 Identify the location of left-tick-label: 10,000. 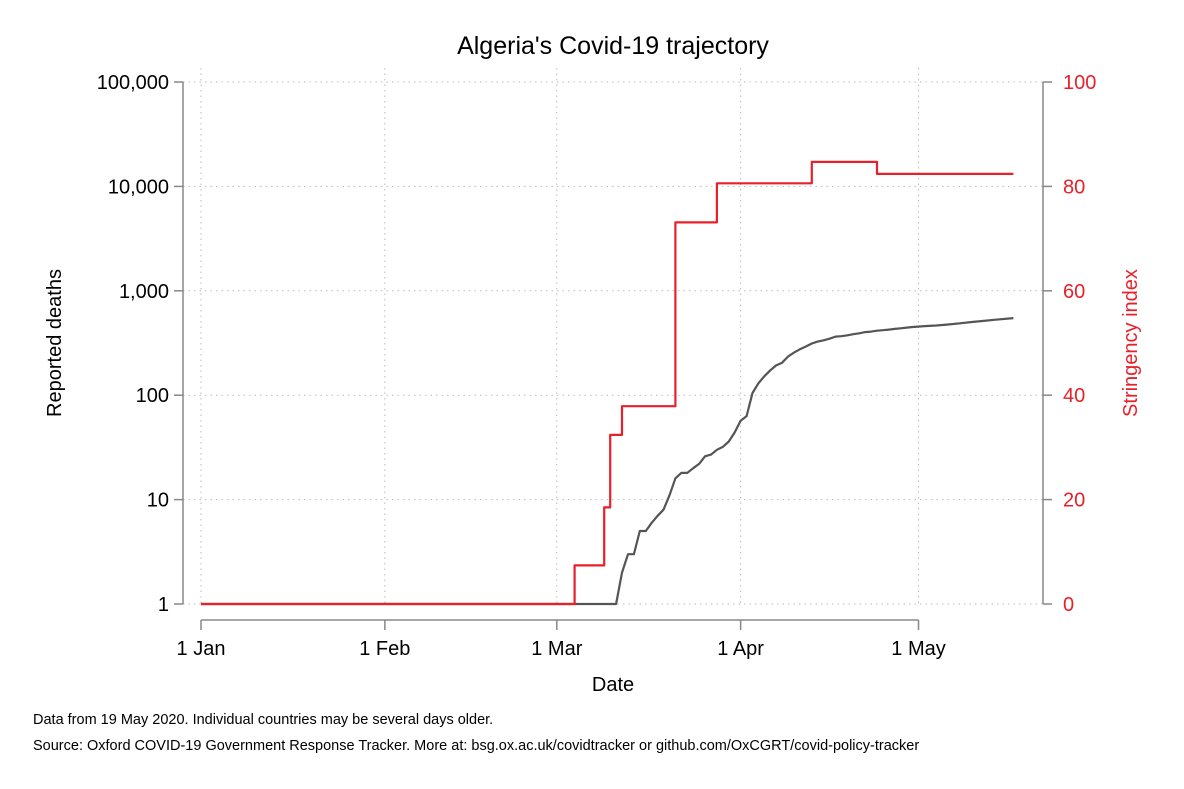
(138, 187).